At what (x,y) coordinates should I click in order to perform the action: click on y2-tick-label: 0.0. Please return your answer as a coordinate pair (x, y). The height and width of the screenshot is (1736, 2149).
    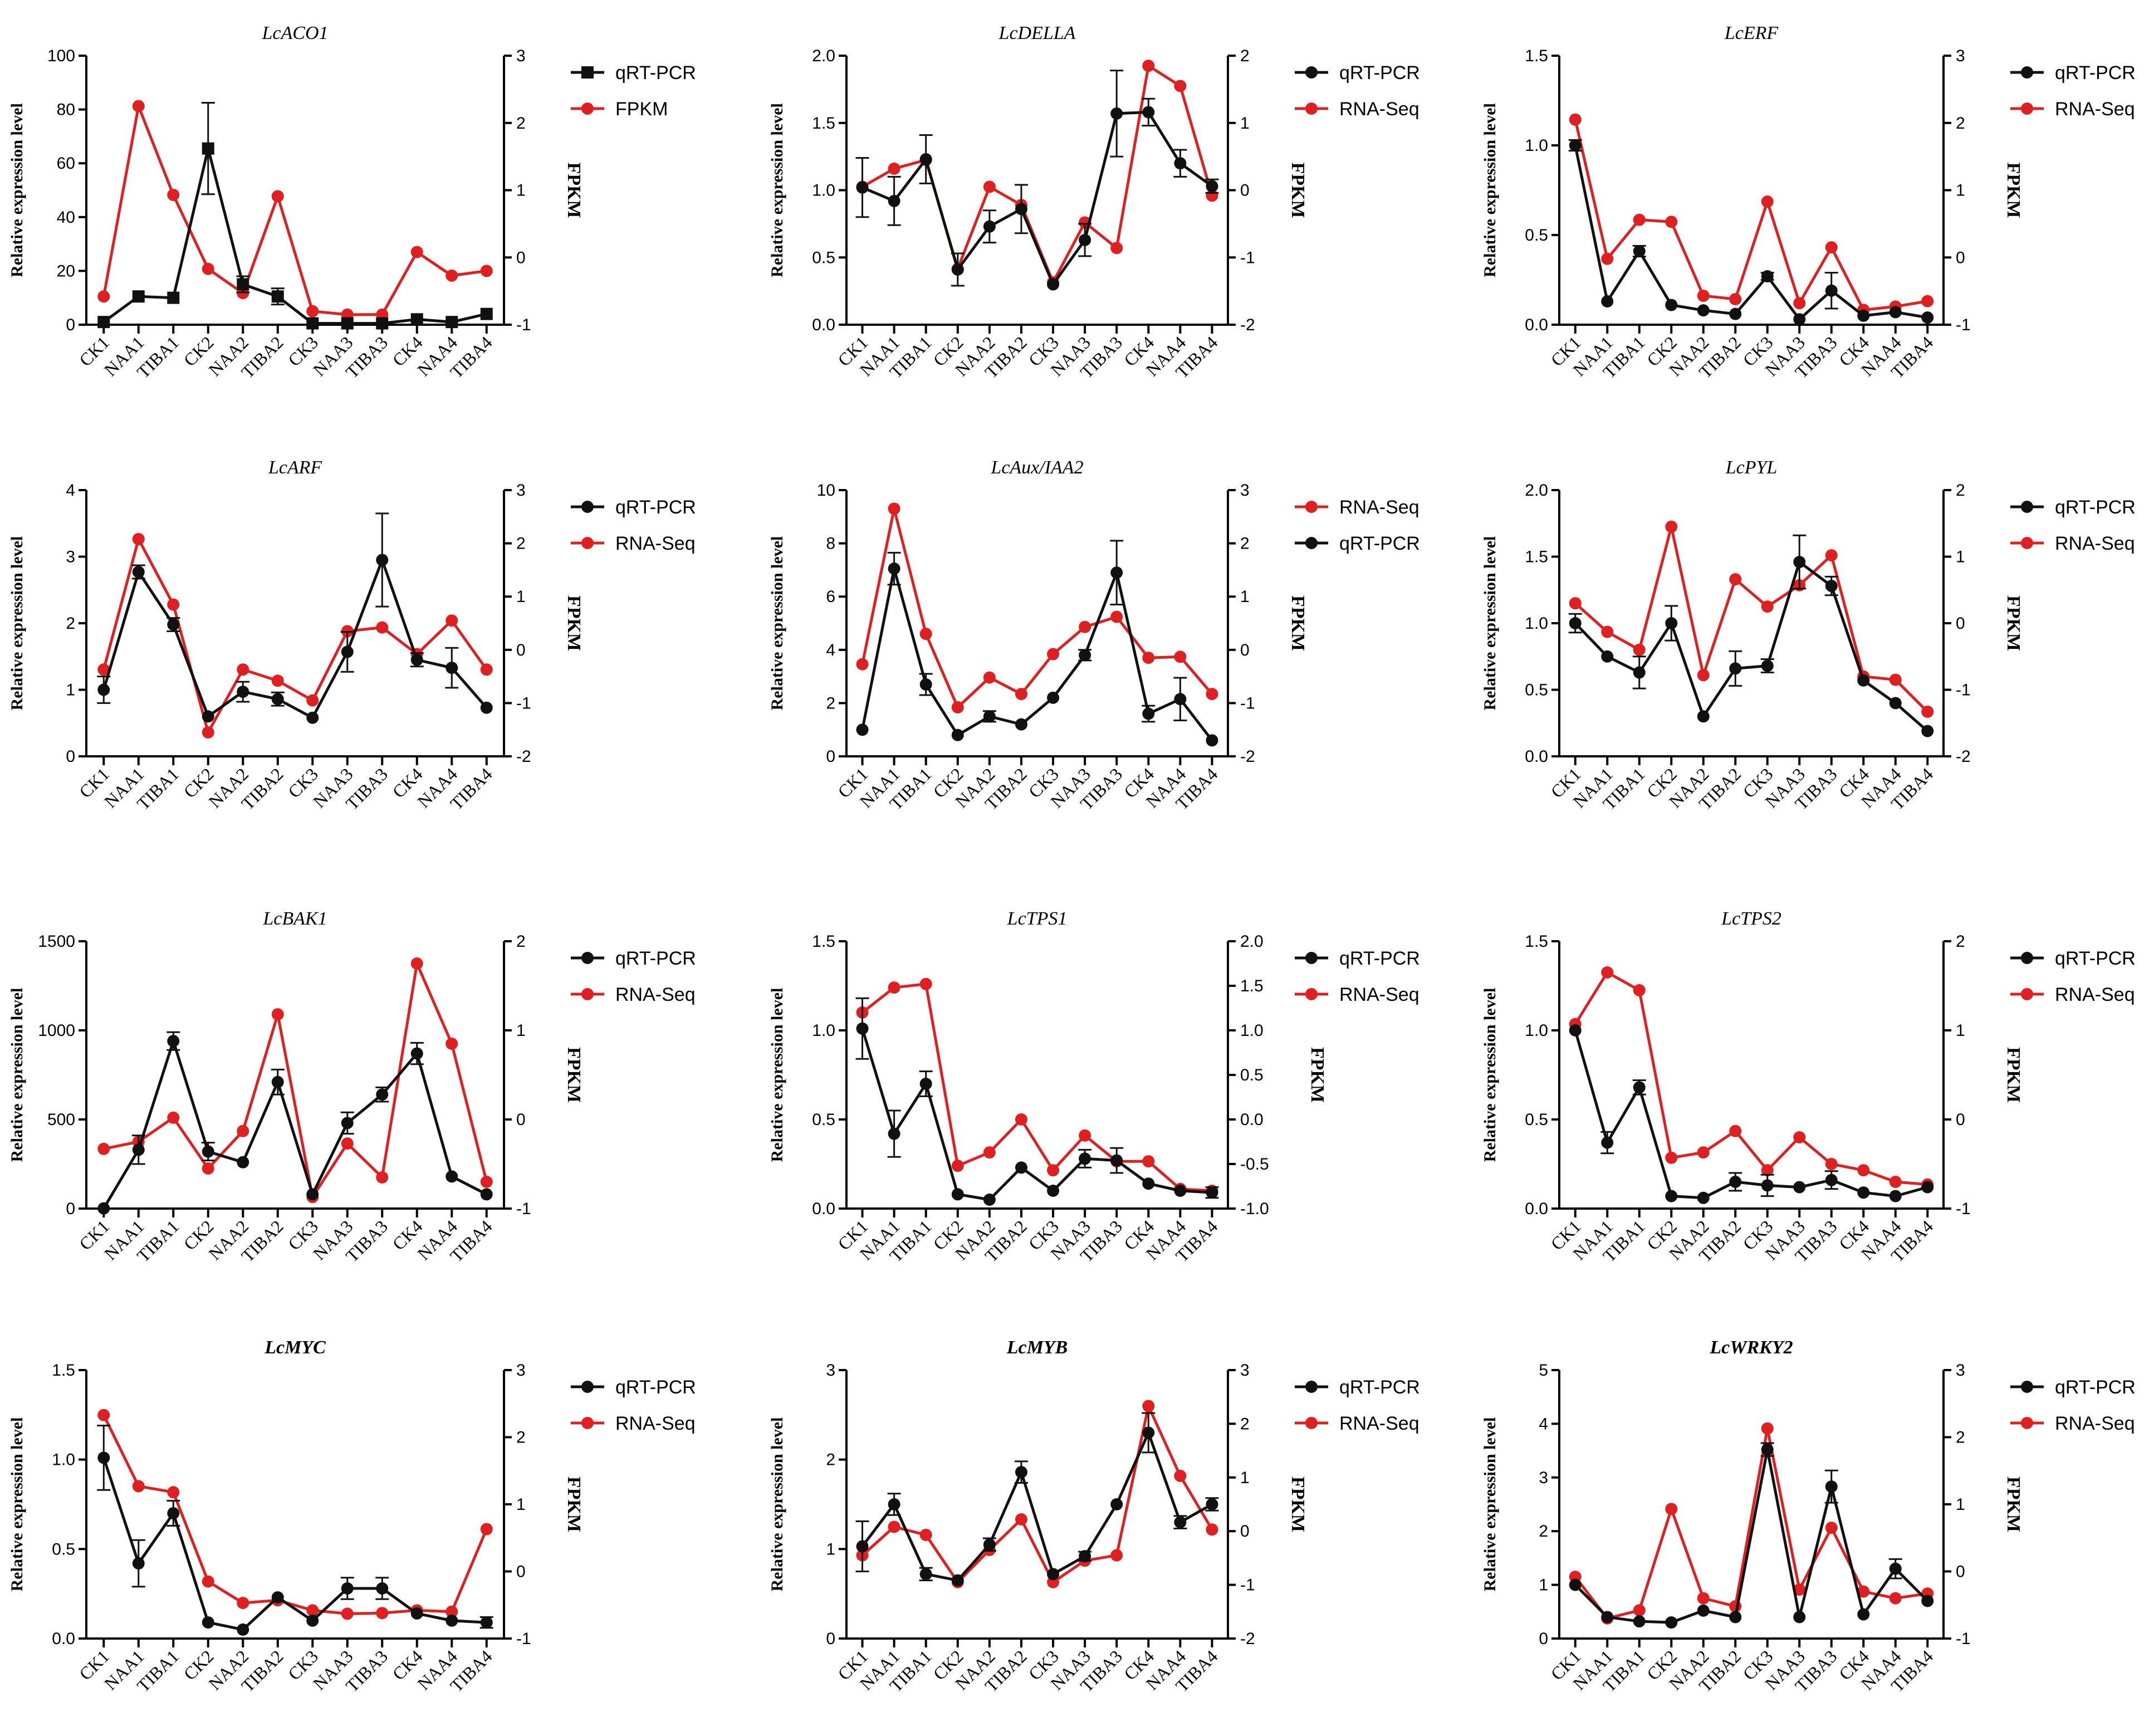
    Looking at the image, I should click on (1252, 1120).